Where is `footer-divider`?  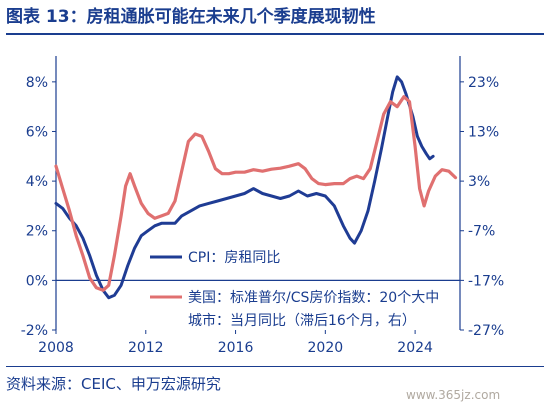 footer-divider is located at coordinates (275, 366).